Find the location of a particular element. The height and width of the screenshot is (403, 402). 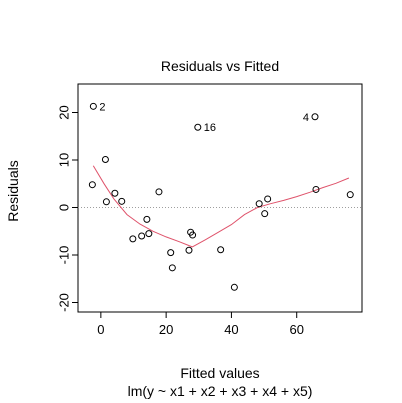

x-tick-label: 0 is located at coordinates (100, 329).